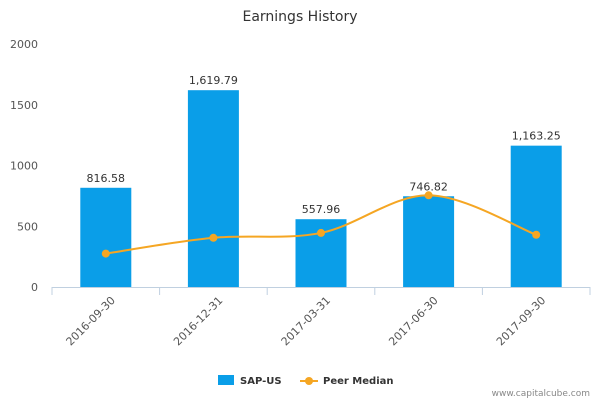 This screenshot has height=400, width=600. What do you see at coordinates (428, 186) in the screenshot?
I see `bar-label-2017-06-30: 746.82` at bounding box center [428, 186].